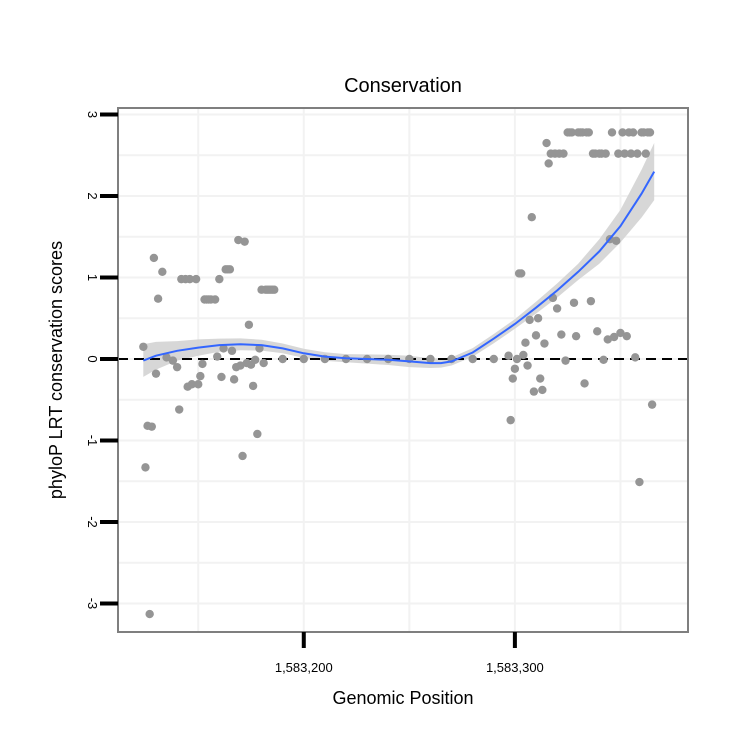 Image resolution: width=750 pixels, height=750 pixels. I want to click on y-tick-label: -2, so click(92, 522).